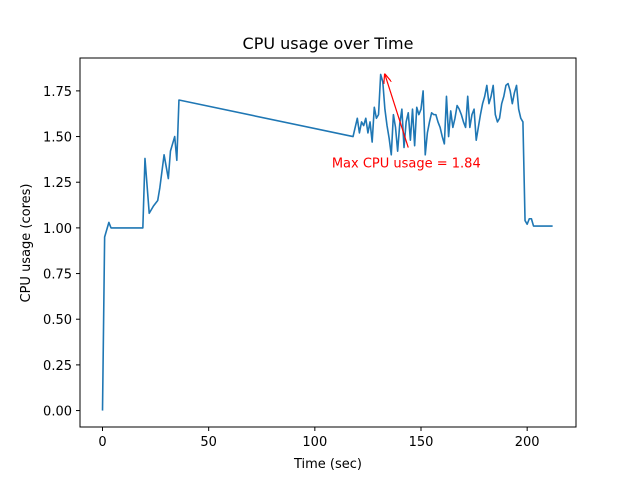 The image size is (640, 480). What do you see at coordinates (421, 442) in the screenshot?
I see `x-tick-label: 150` at bounding box center [421, 442].